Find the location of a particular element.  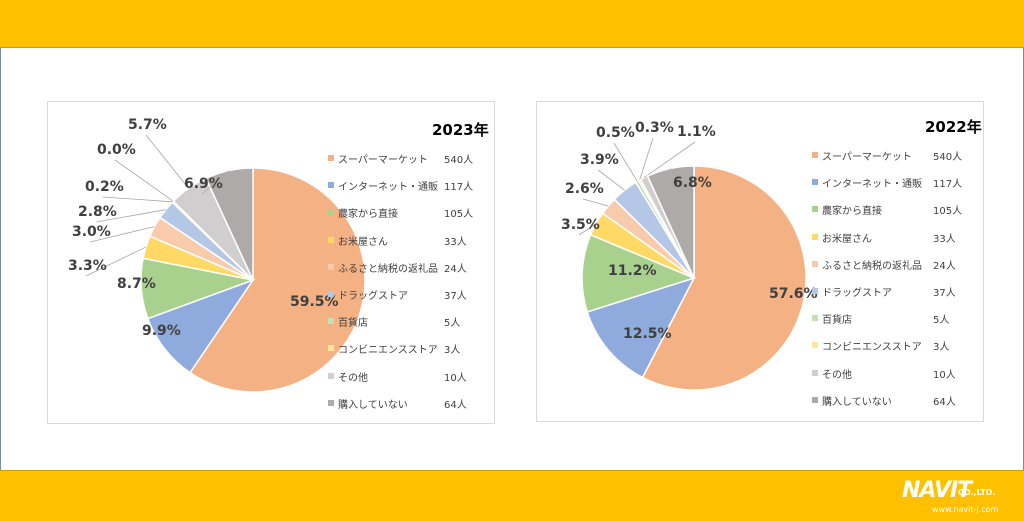

left-border is located at coordinates (0, 259).